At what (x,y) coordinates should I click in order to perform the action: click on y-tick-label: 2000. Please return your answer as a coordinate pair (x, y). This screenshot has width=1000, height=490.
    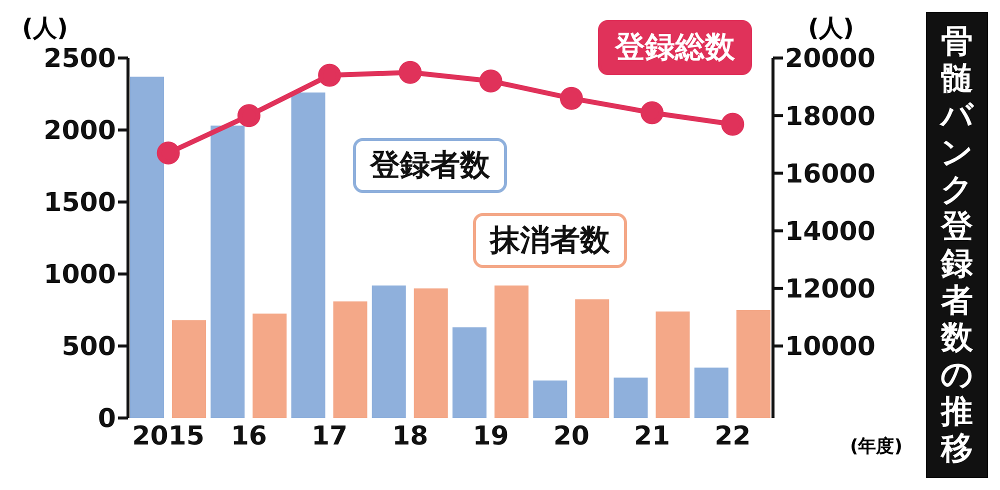
    Looking at the image, I should click on (80, 131).